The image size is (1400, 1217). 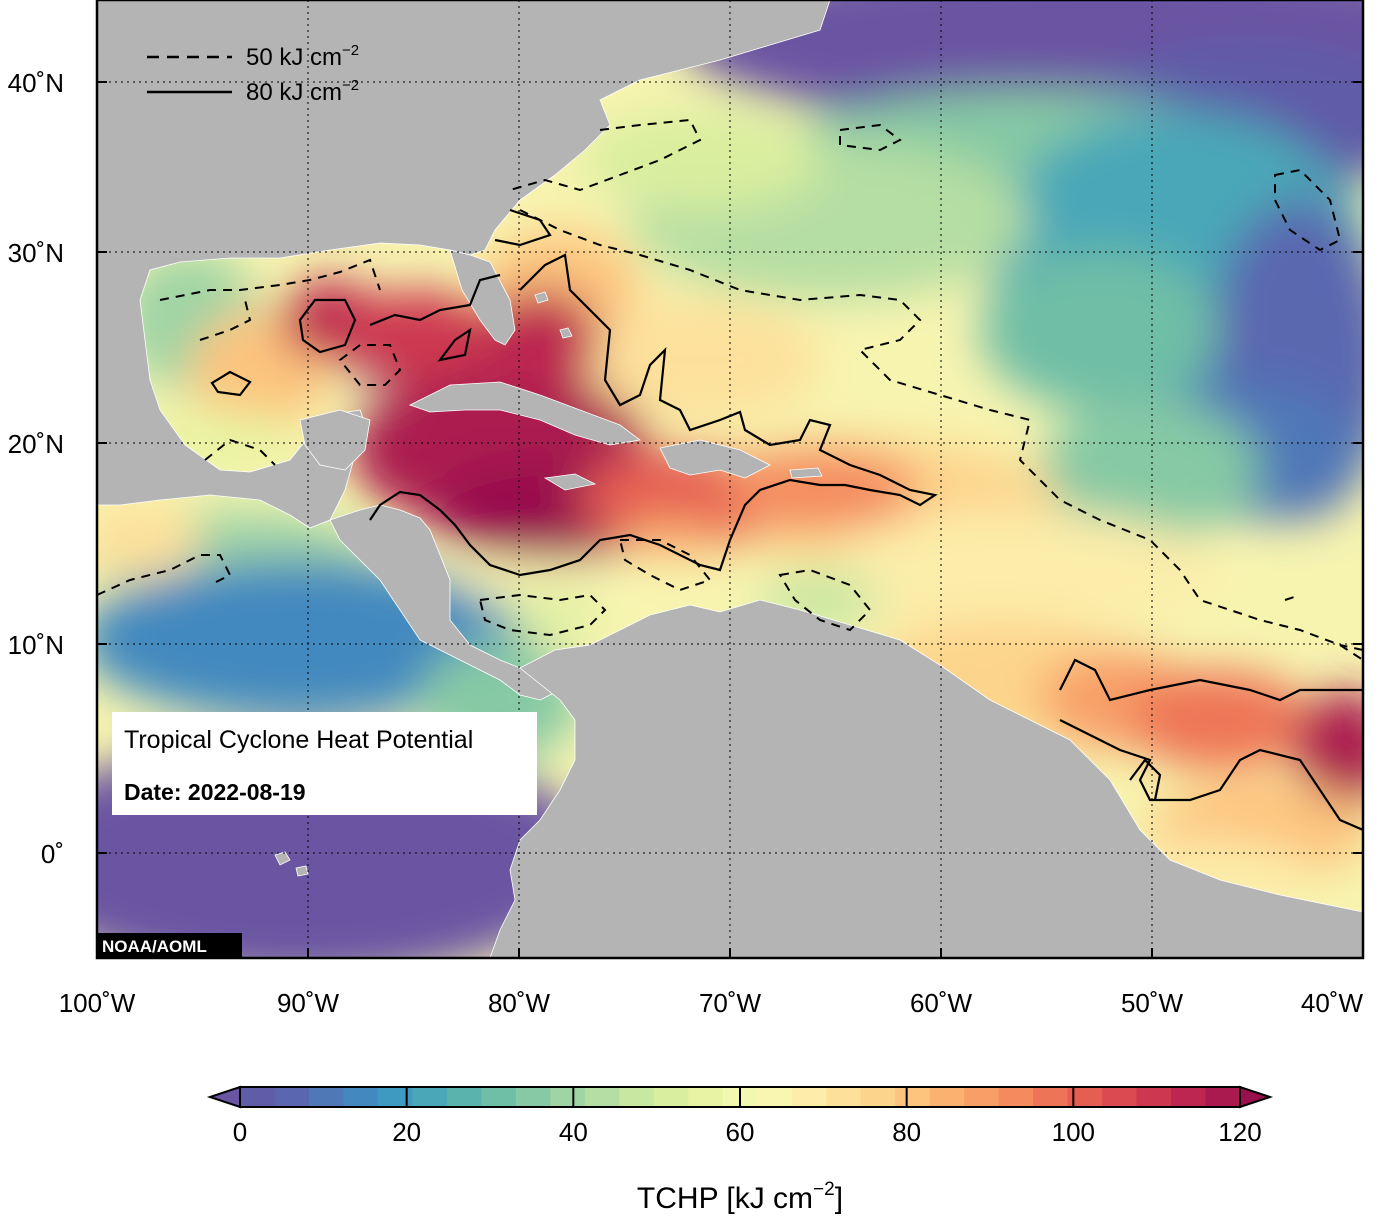 What do you see at coordinates (1332, 1003) in the screenshot?
I see `lon-label: 40˚W` at bounding box center [1332, 1003].